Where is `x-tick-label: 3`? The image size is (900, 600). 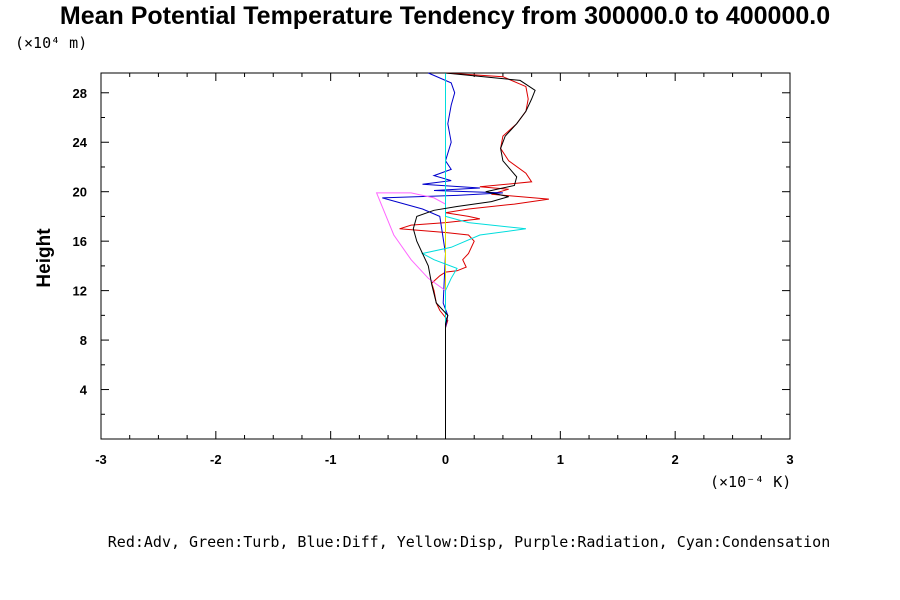
x-tick-label: 3 is located at coordinates (789, 459).